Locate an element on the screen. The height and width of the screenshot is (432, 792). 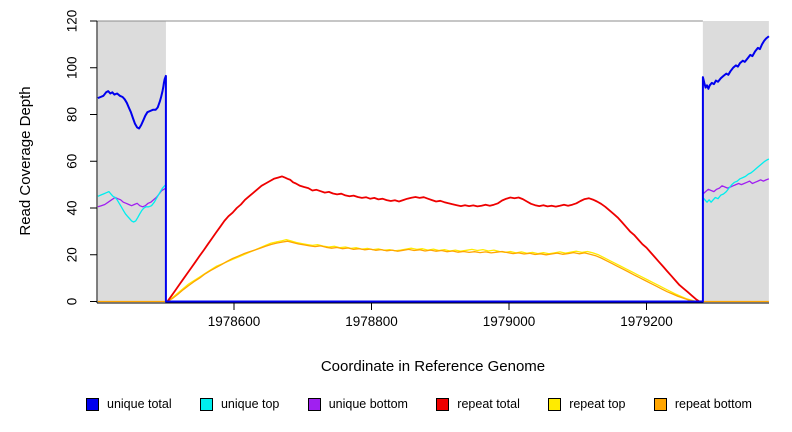
legend-swatch-repeat-total is located at coordinates (443, 404).